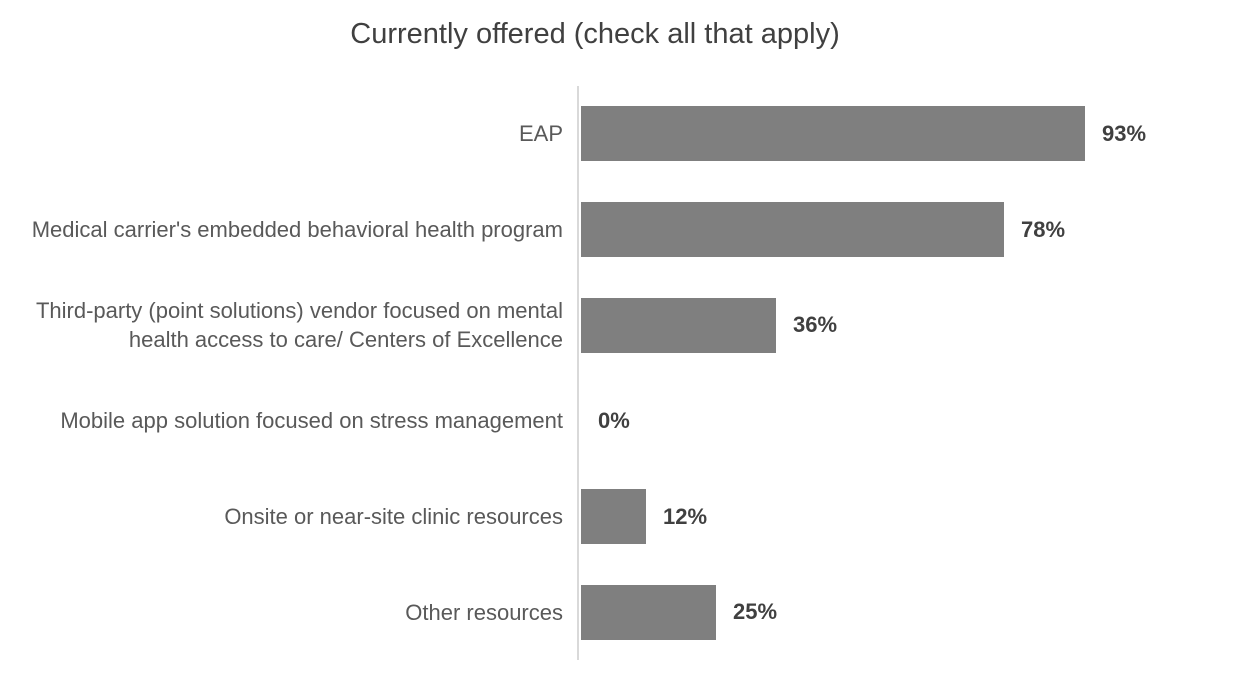 This screenshot has width=1243, height=677. I want to click on chart-title: Currently offered (check all that apply), so click(595, 34).